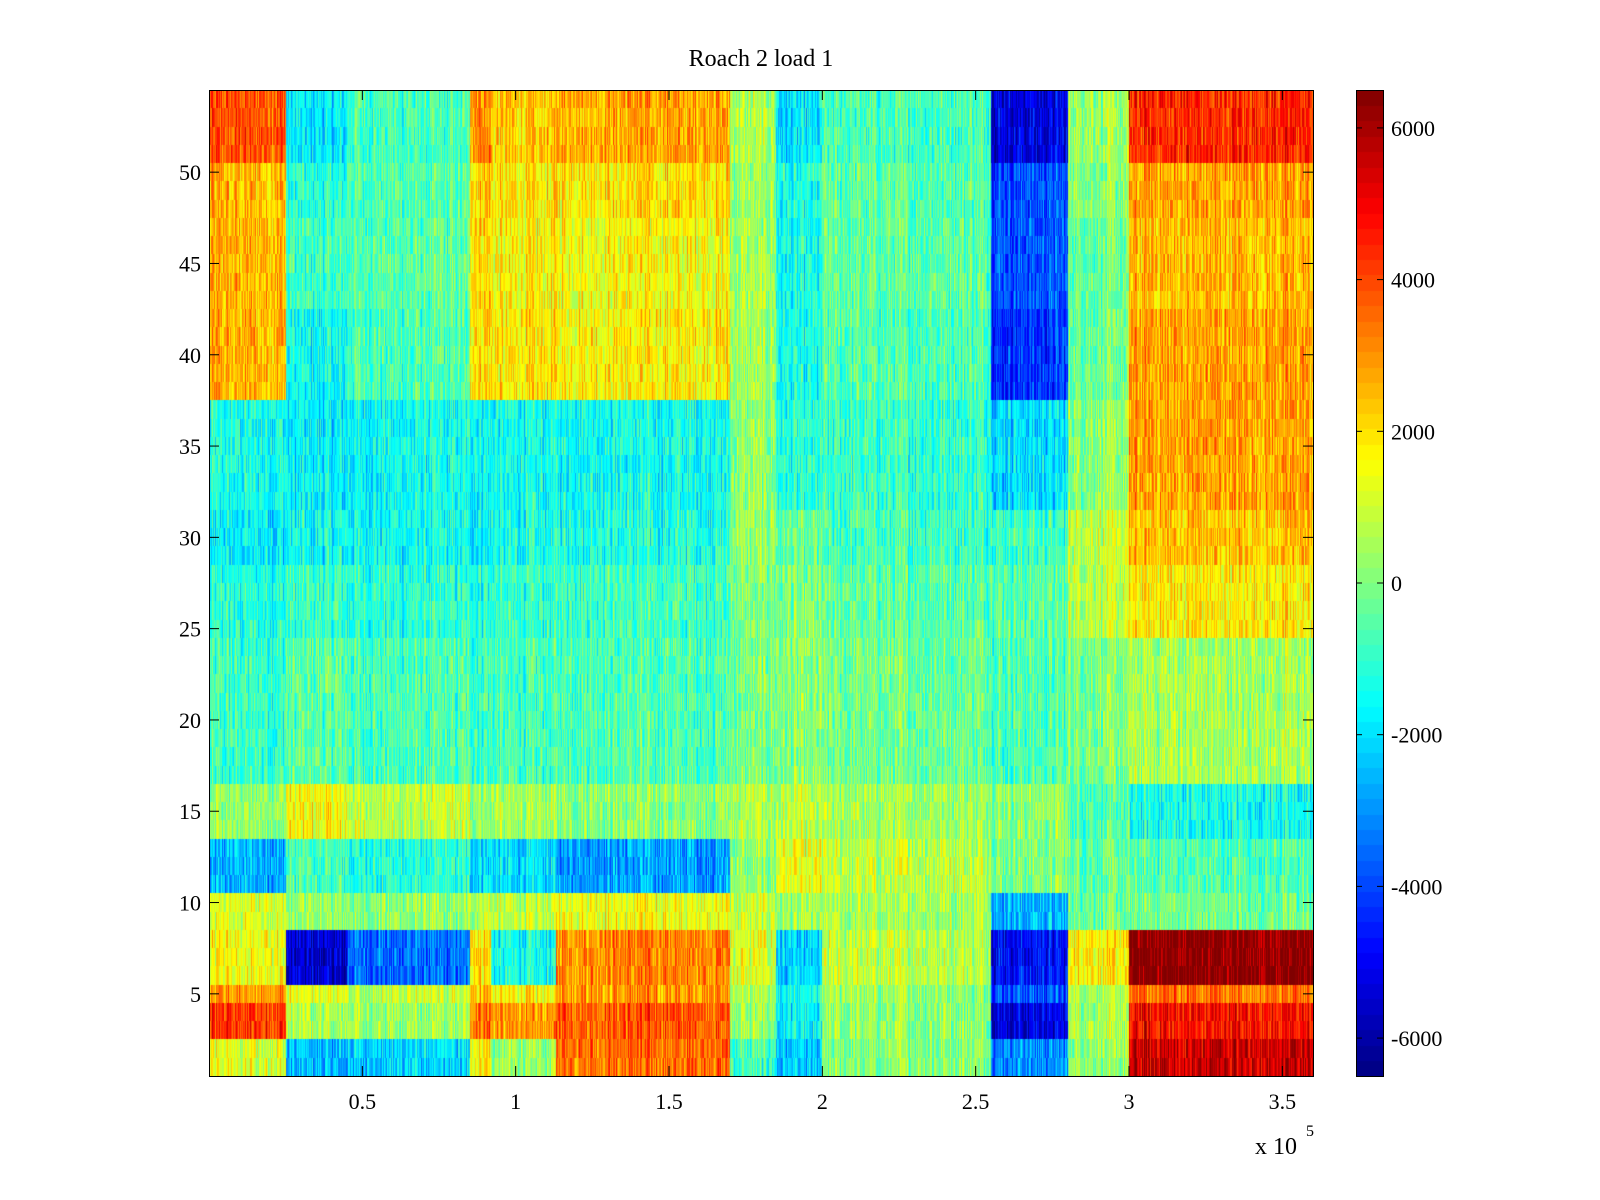 The height and width of the screenshot is (1200, 1600). Describe the element at coordinates (190, 446) in the screenshot. I see `y-tick-label: 35` at that location.